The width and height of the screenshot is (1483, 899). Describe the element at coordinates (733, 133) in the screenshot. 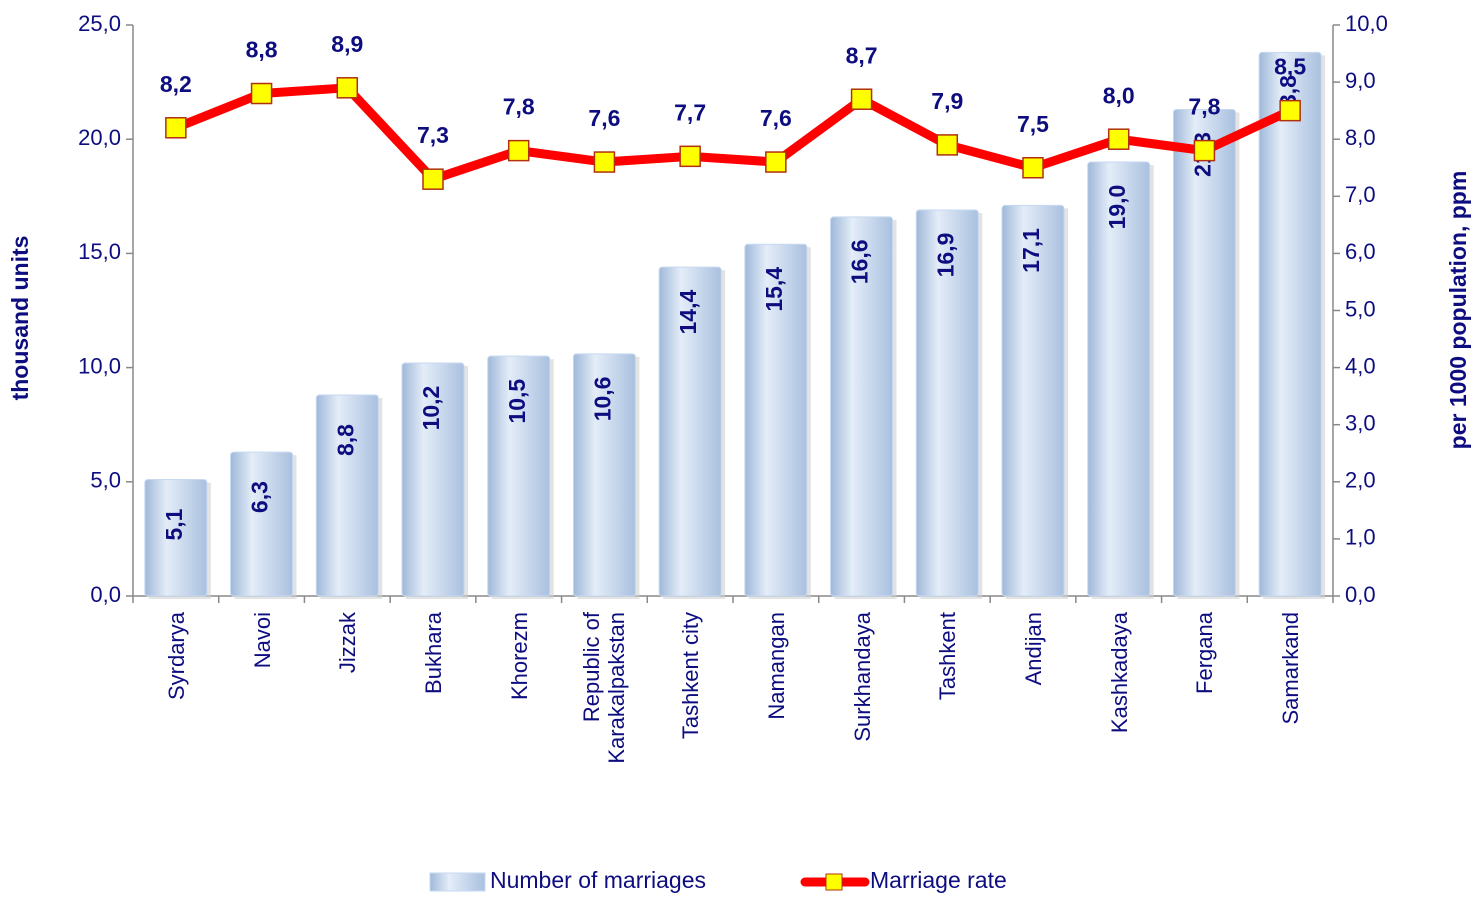

I see `rate-line` at that location.